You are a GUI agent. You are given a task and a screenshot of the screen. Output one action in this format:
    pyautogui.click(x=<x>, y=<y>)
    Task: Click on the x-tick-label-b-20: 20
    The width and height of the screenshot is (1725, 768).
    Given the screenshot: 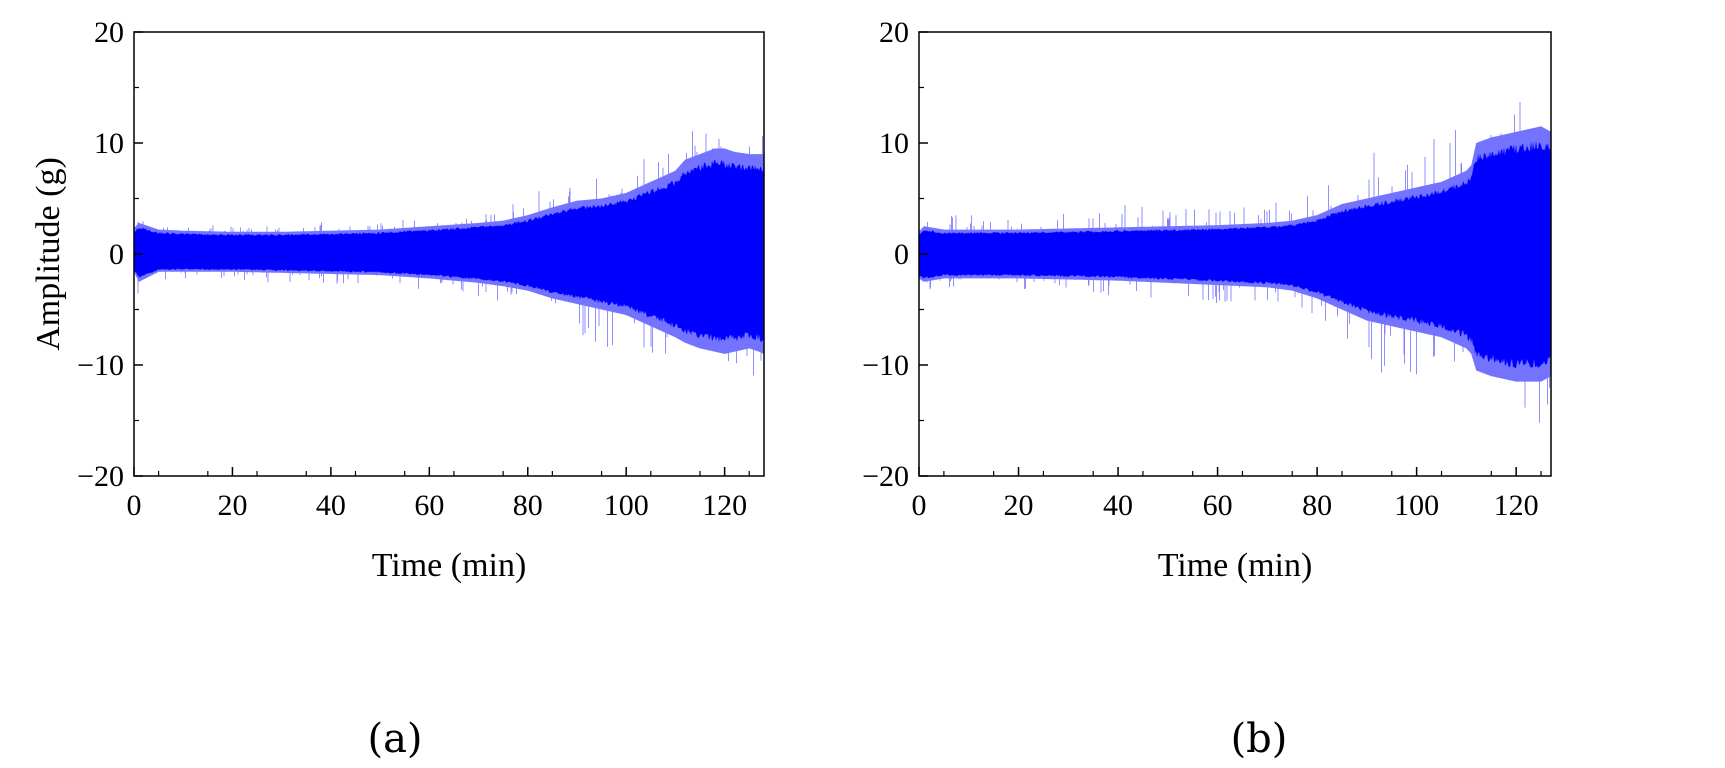 What is the action you would take?
    pyautogui.click(x=1019, y=505)
    